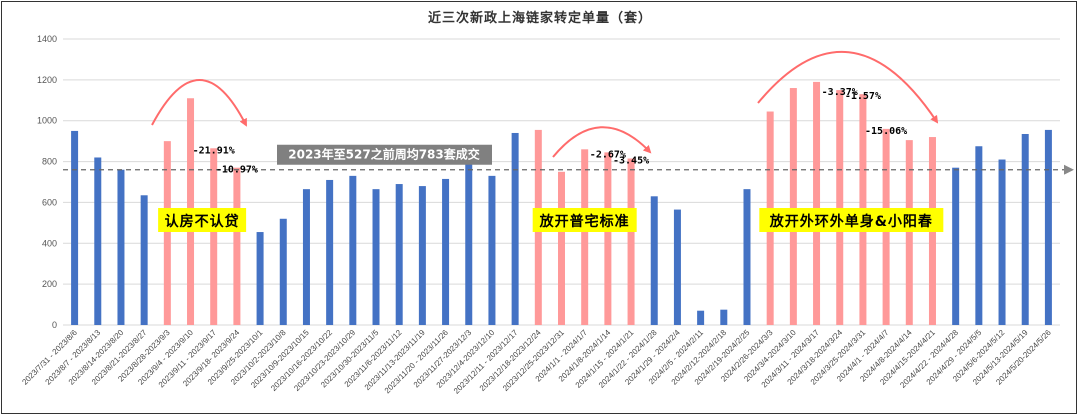 This screenshot has width=1080, height=417. I want to click on chart-title: 近三次新政上海链家转定单量（套）, so click(540, 18).